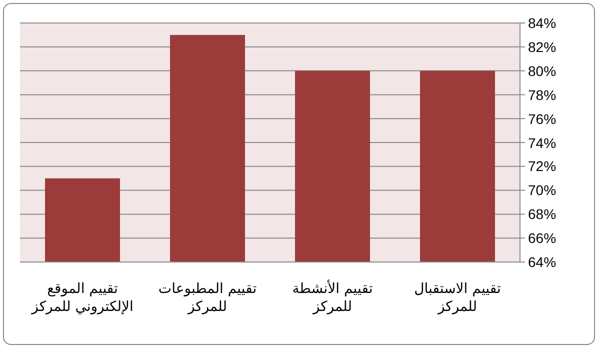 This screenshot has width=600, height=350. What do you see at coordinates (542, 166) in the screenshot?
I see `y-tick-label: 72%` at bounding box center [542, 166].